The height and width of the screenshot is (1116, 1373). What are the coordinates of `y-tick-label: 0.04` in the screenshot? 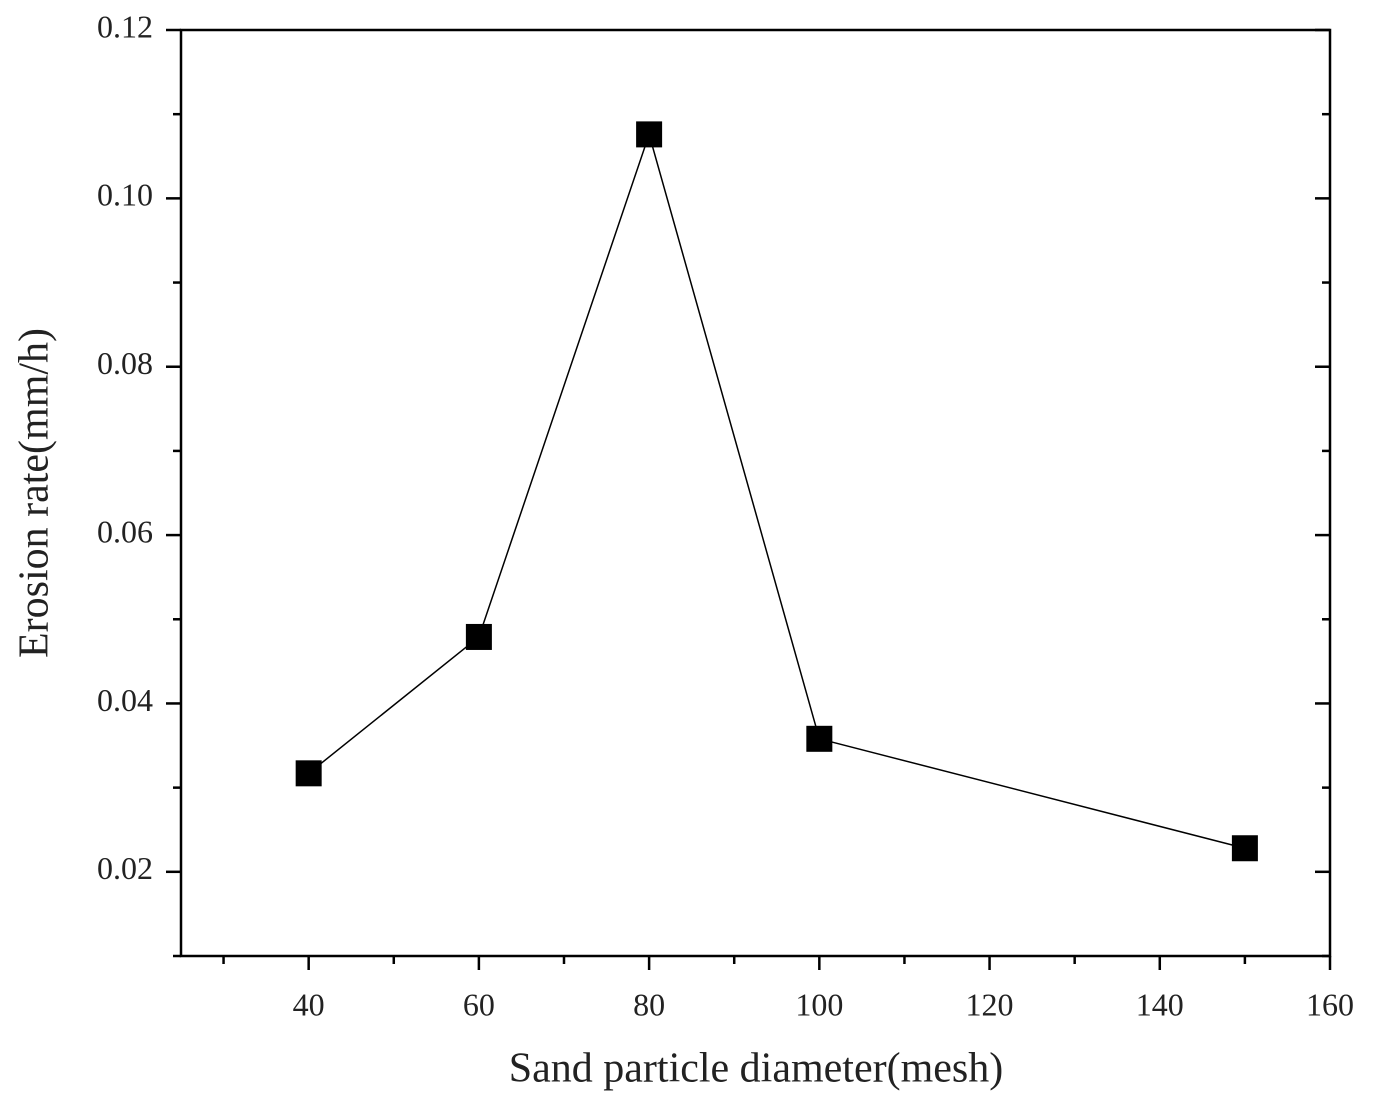 It's located at (125, 700).